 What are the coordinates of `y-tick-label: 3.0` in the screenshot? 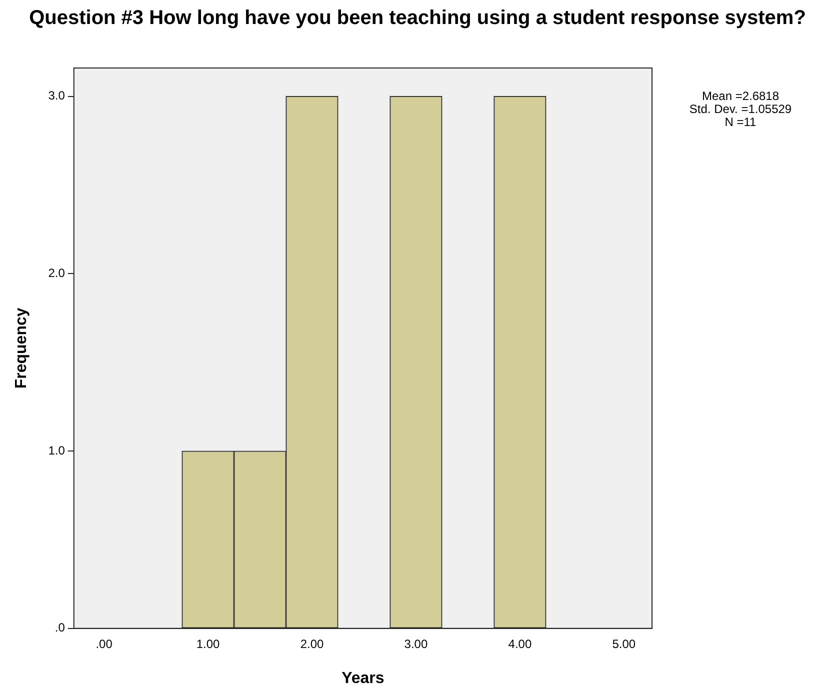 It's located at (57, 95).